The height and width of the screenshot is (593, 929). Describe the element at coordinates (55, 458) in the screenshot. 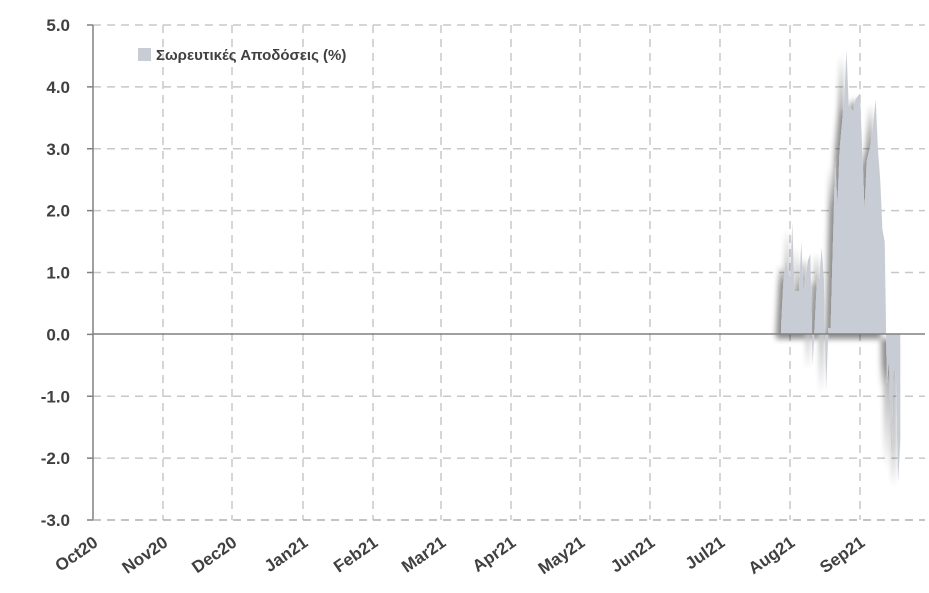

I see `y-tick-label: -2.0` at that location.